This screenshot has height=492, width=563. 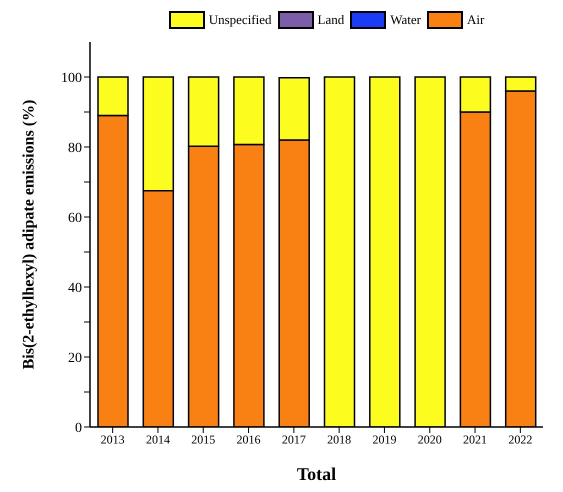 What do you see at coordinates (75, 148) in the screenshot?
I see `y-tick-label: 80` at bounding box center [75, 148].